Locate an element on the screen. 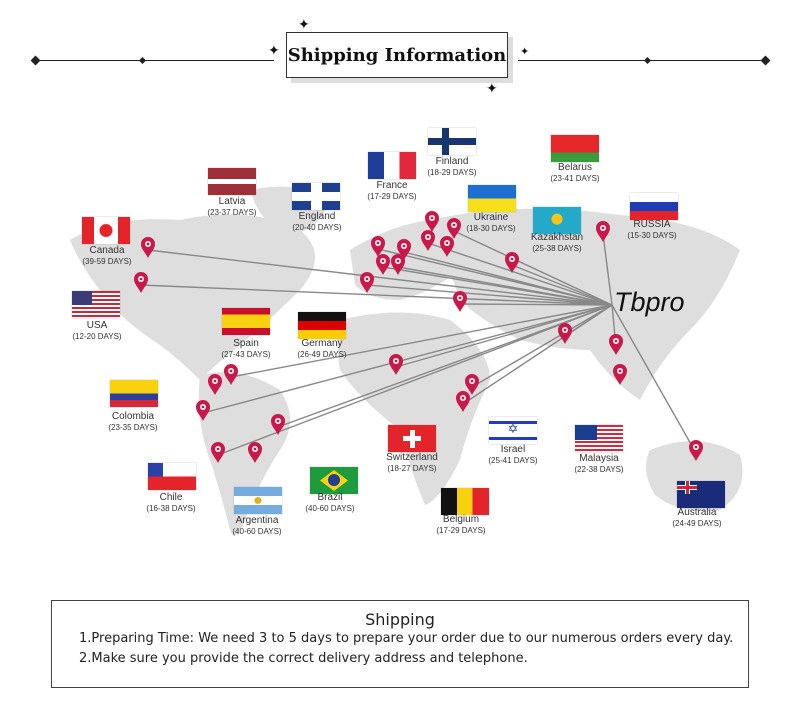 This screenshot has width=800, height=714. flag-chile is located at coordinates (172, 476).